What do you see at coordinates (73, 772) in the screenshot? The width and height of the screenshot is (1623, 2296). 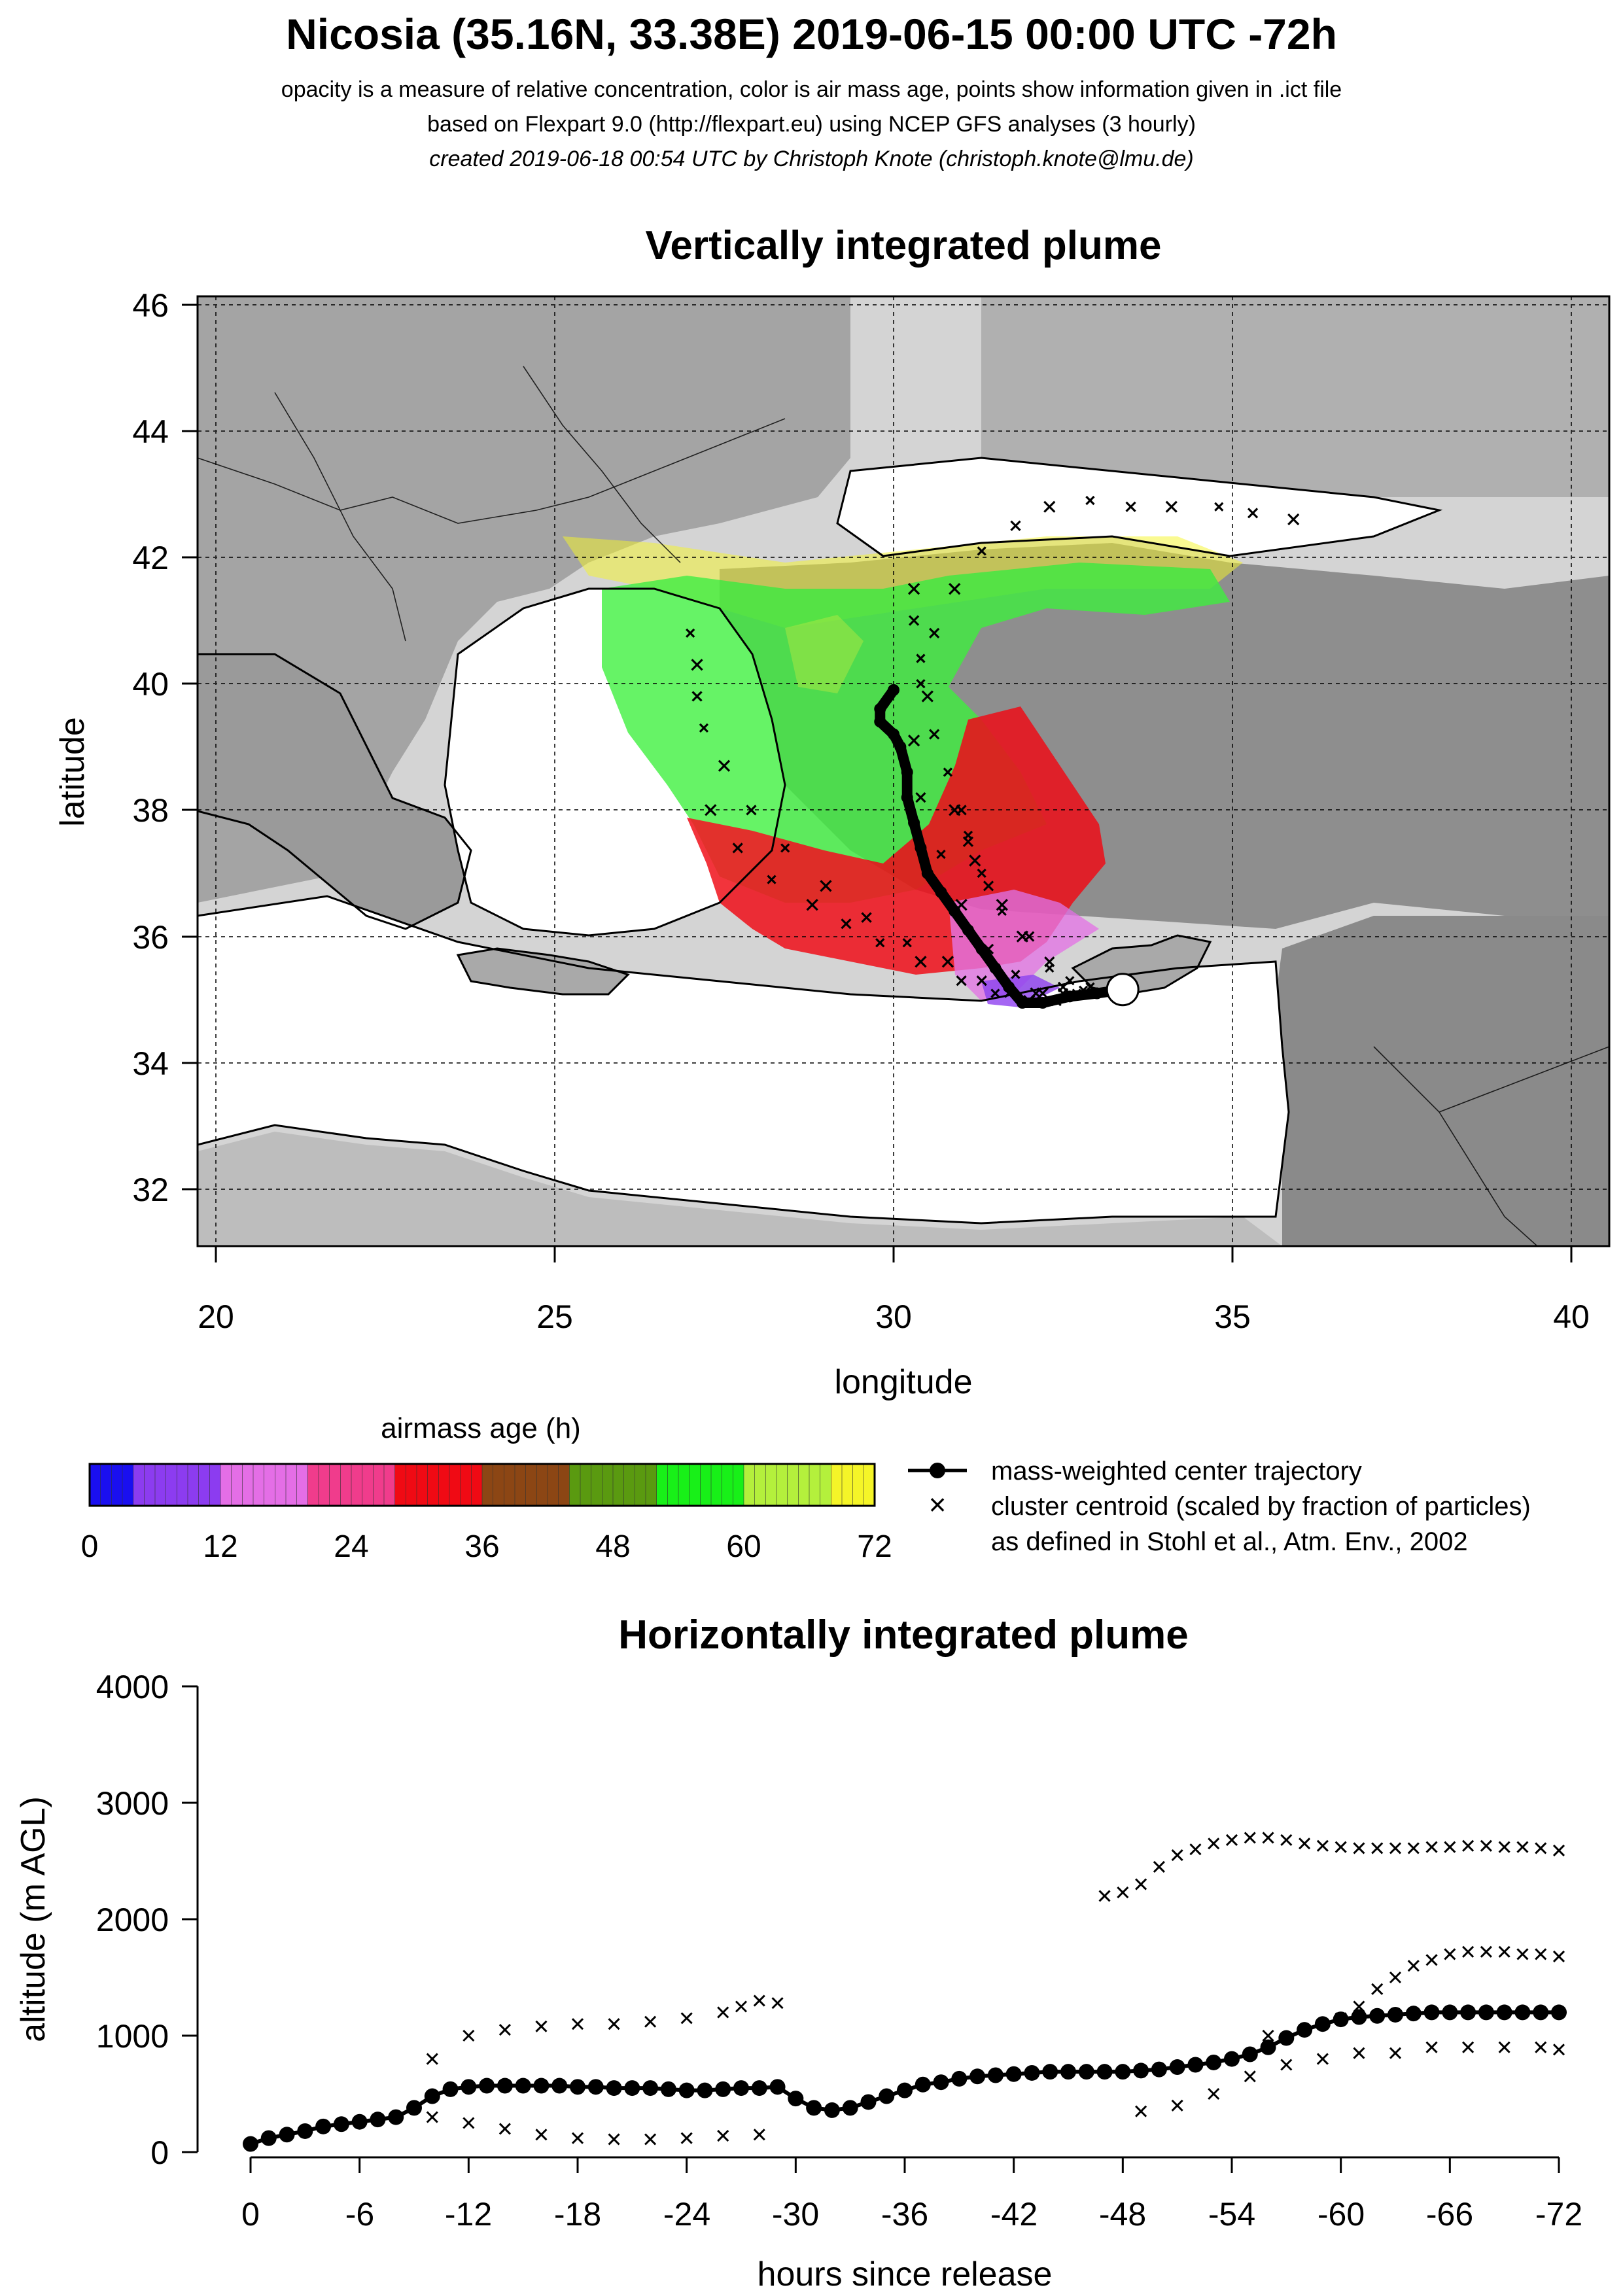 I see `map-y-axis-label: latitude` at bounding box center [73, 772].